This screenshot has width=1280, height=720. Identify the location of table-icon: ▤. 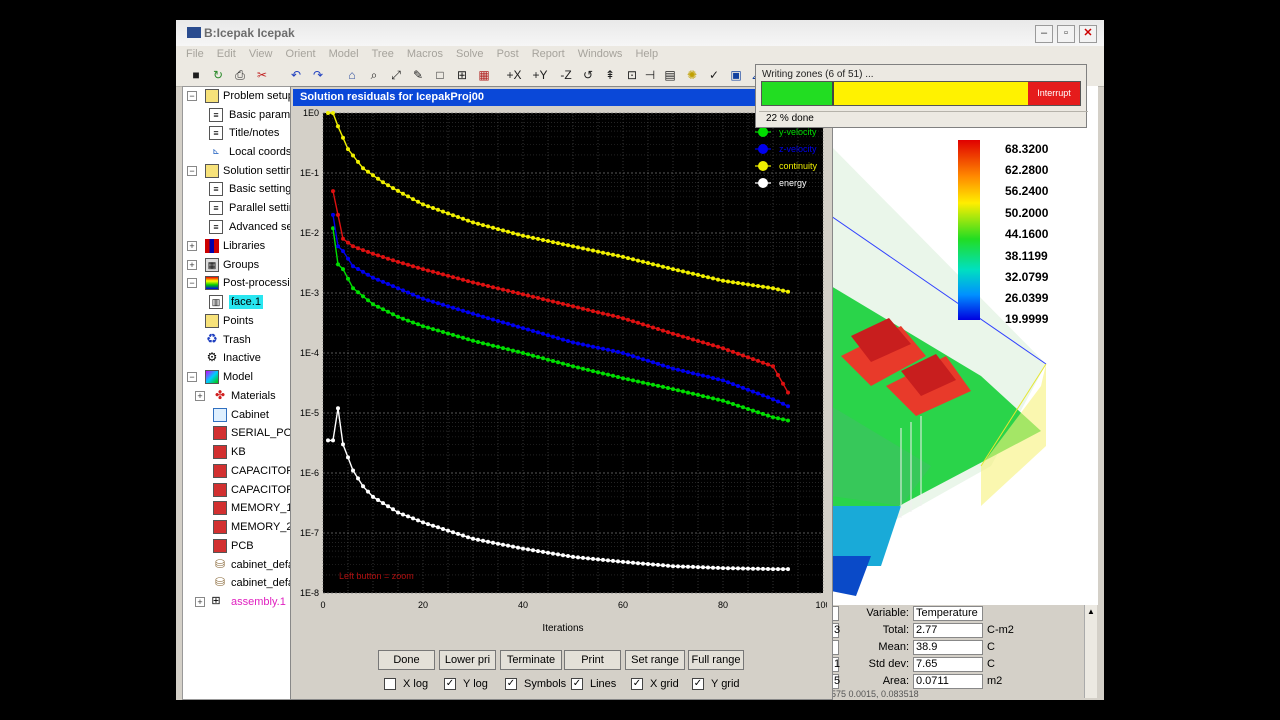
(670, 75).